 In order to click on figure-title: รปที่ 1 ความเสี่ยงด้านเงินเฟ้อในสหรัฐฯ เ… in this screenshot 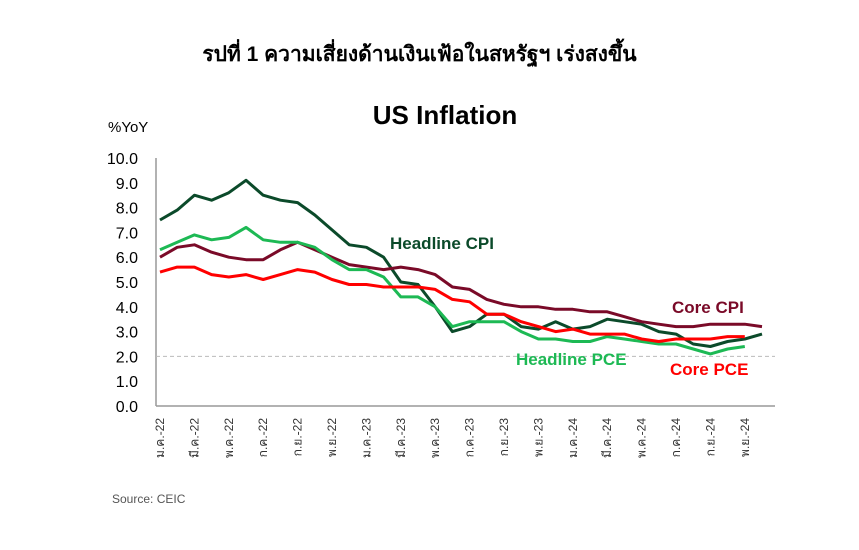, I will do `click(429, 54)`.